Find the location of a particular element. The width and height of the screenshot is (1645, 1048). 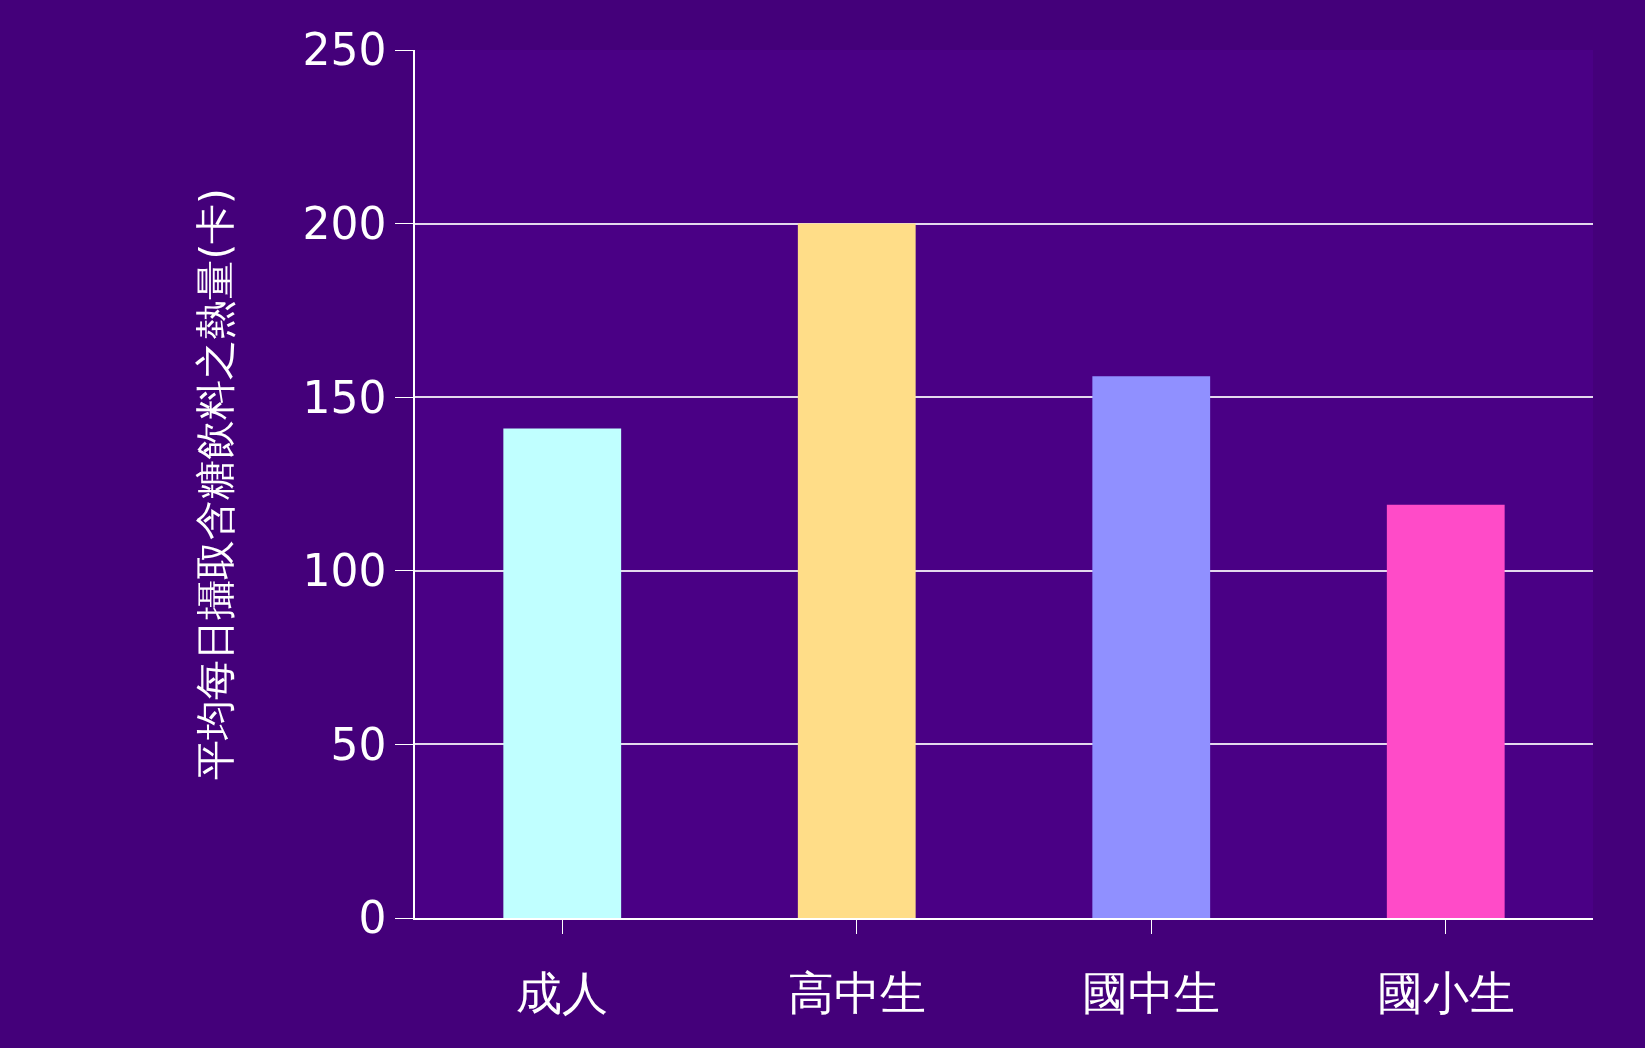

y-tick-label: 200 is located at coordinates (344, 223).